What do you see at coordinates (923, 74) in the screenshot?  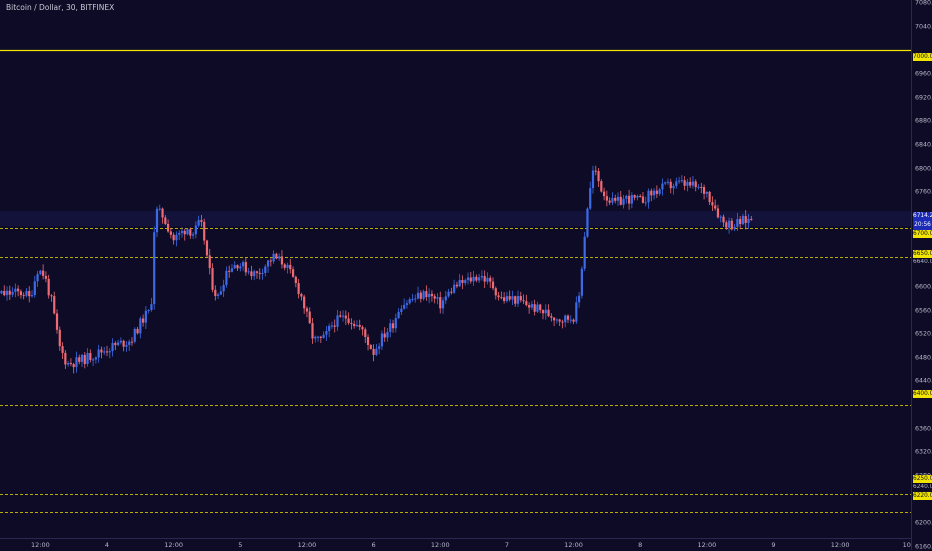 I see `price-tick-label: 6960.0` at bounding box center [923, 74].